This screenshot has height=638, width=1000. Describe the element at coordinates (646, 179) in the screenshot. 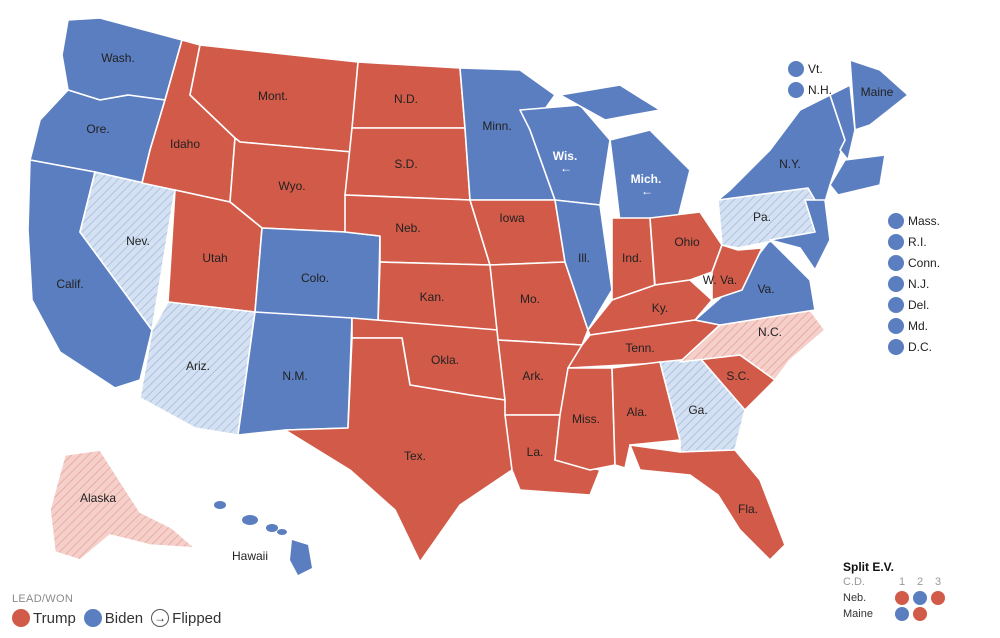

I see `label-mich: Mich.` at that location.